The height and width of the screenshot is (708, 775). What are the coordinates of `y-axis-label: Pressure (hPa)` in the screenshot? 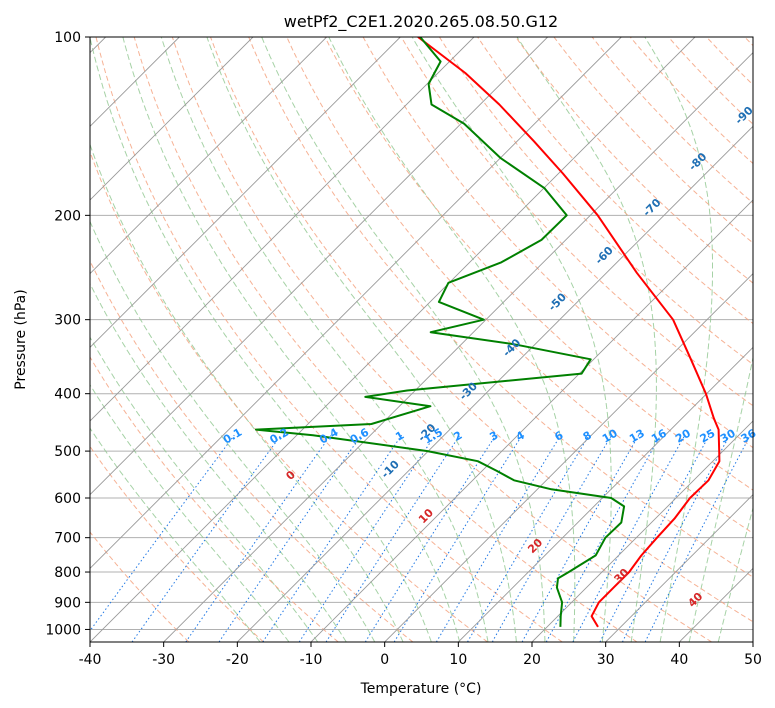 It's located at (21, 339).